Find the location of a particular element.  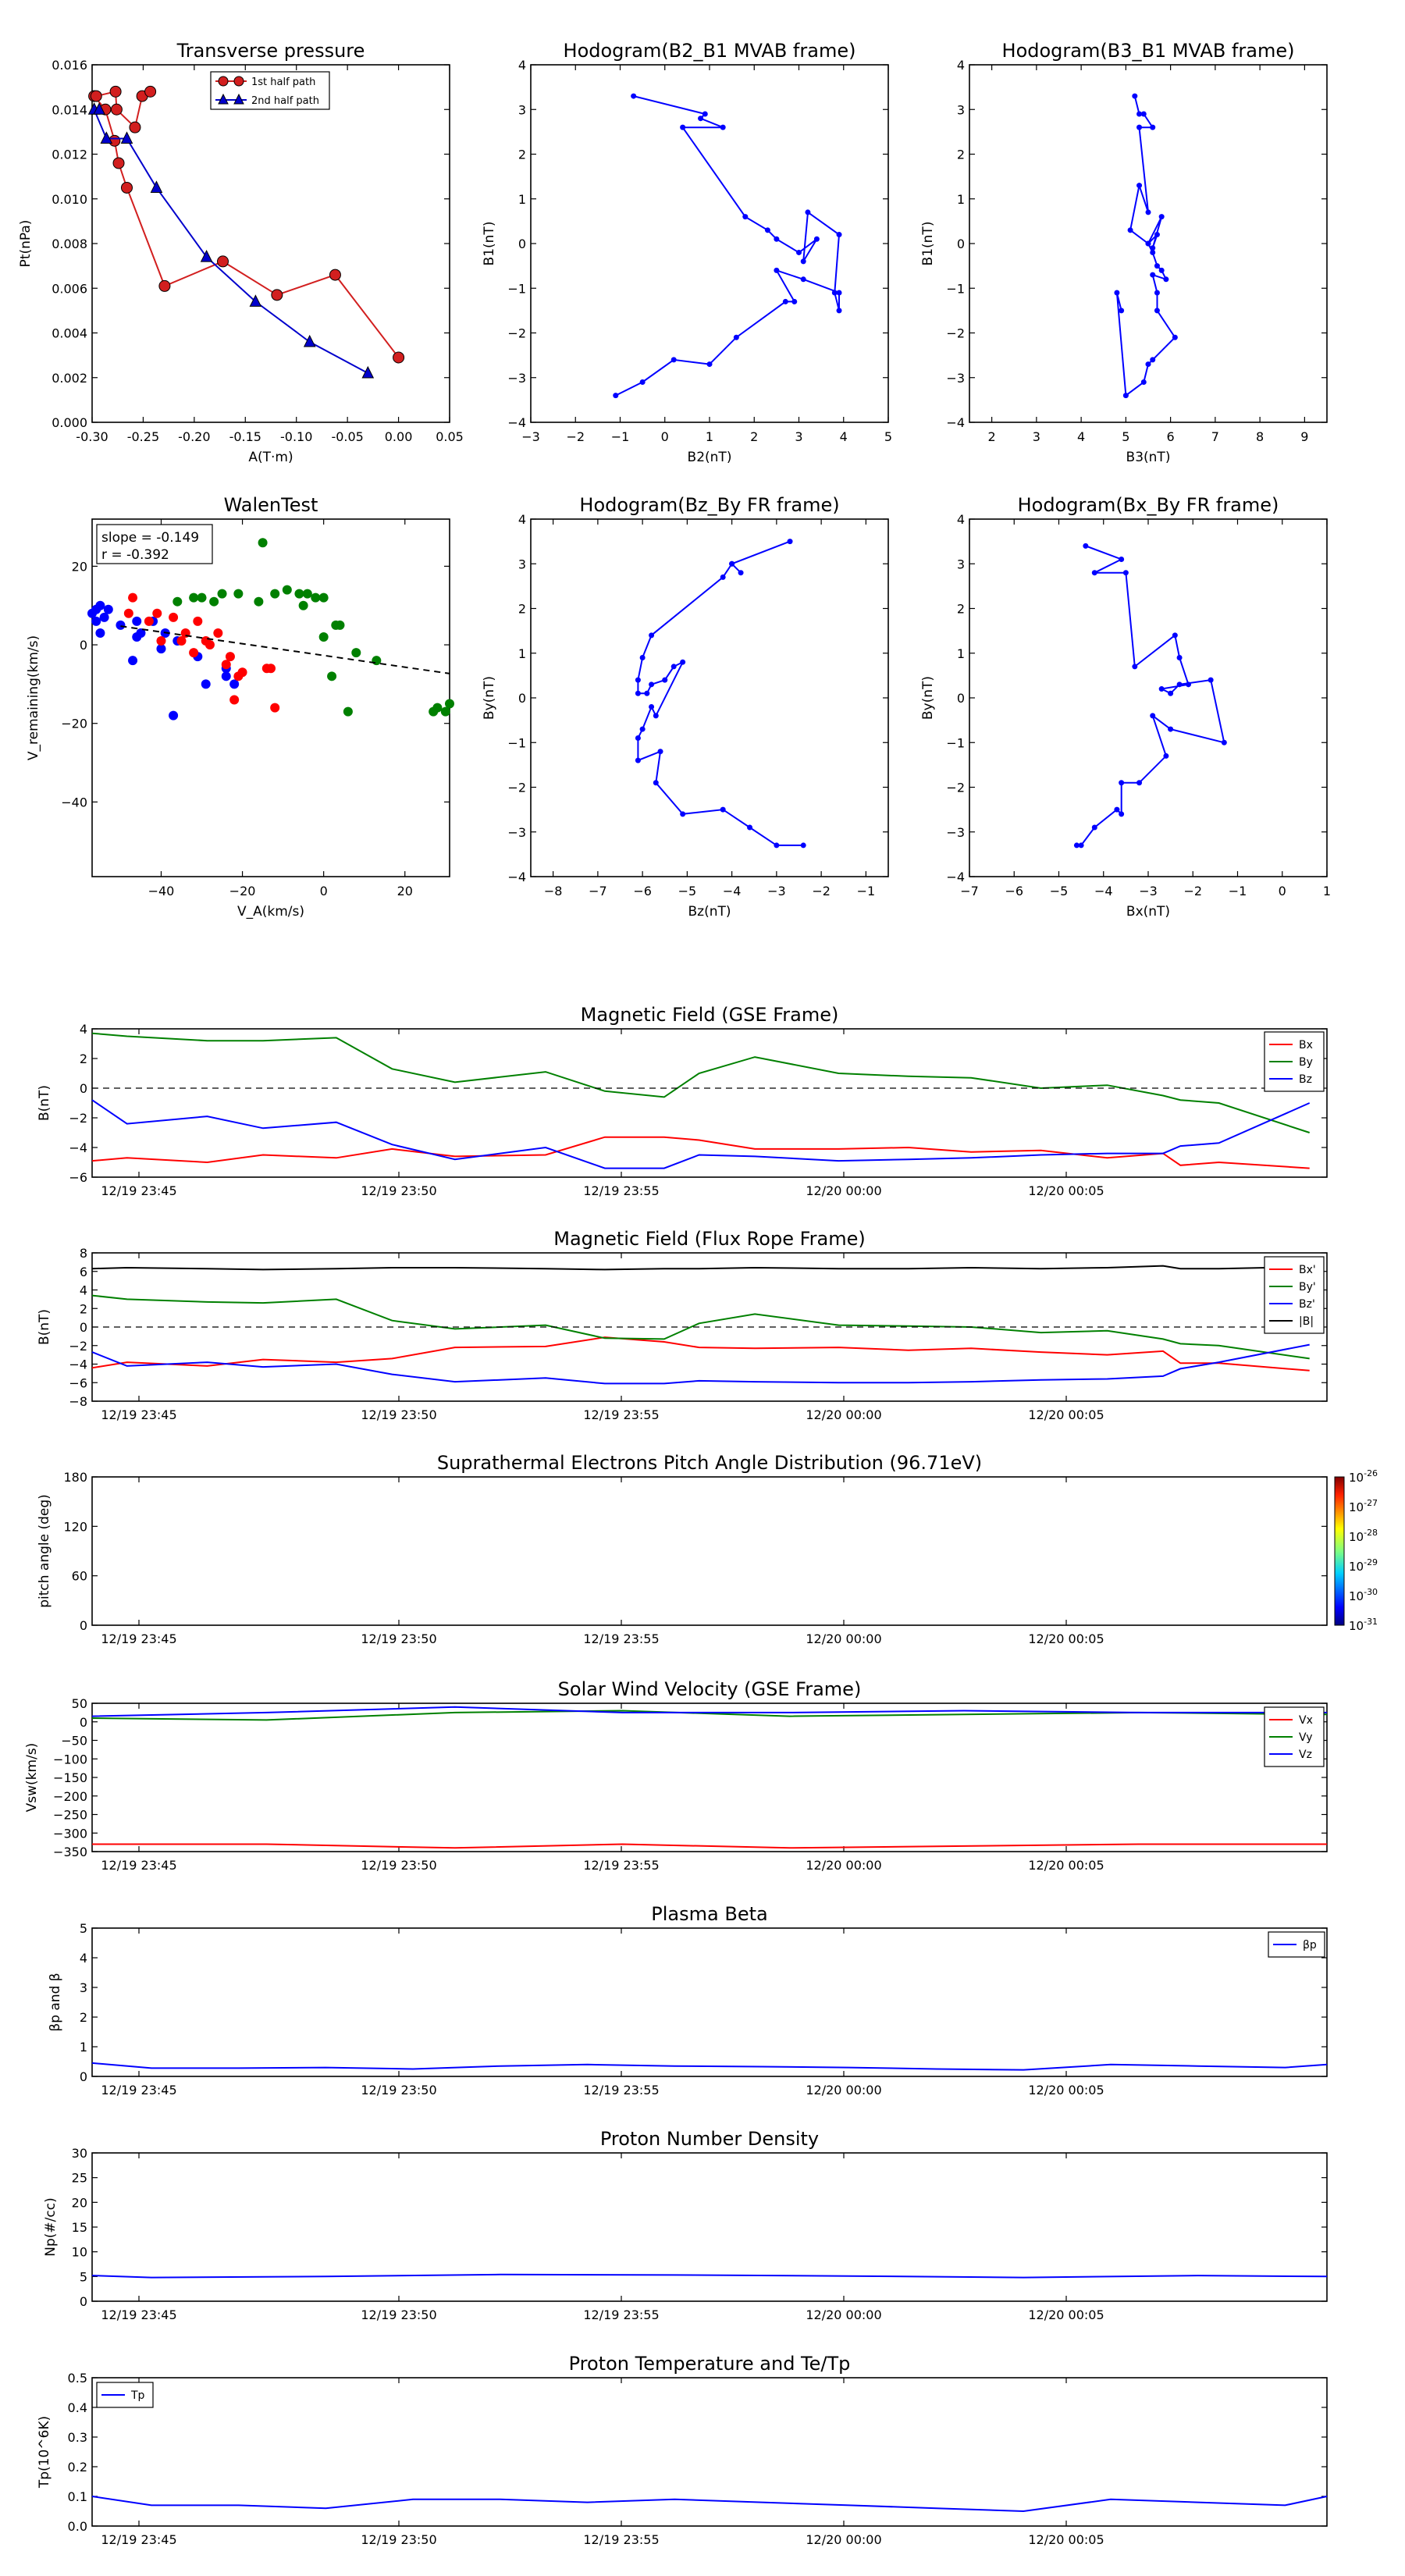

plasma-beta-ylabel: βp and β is located at coordinates (56, 2002).